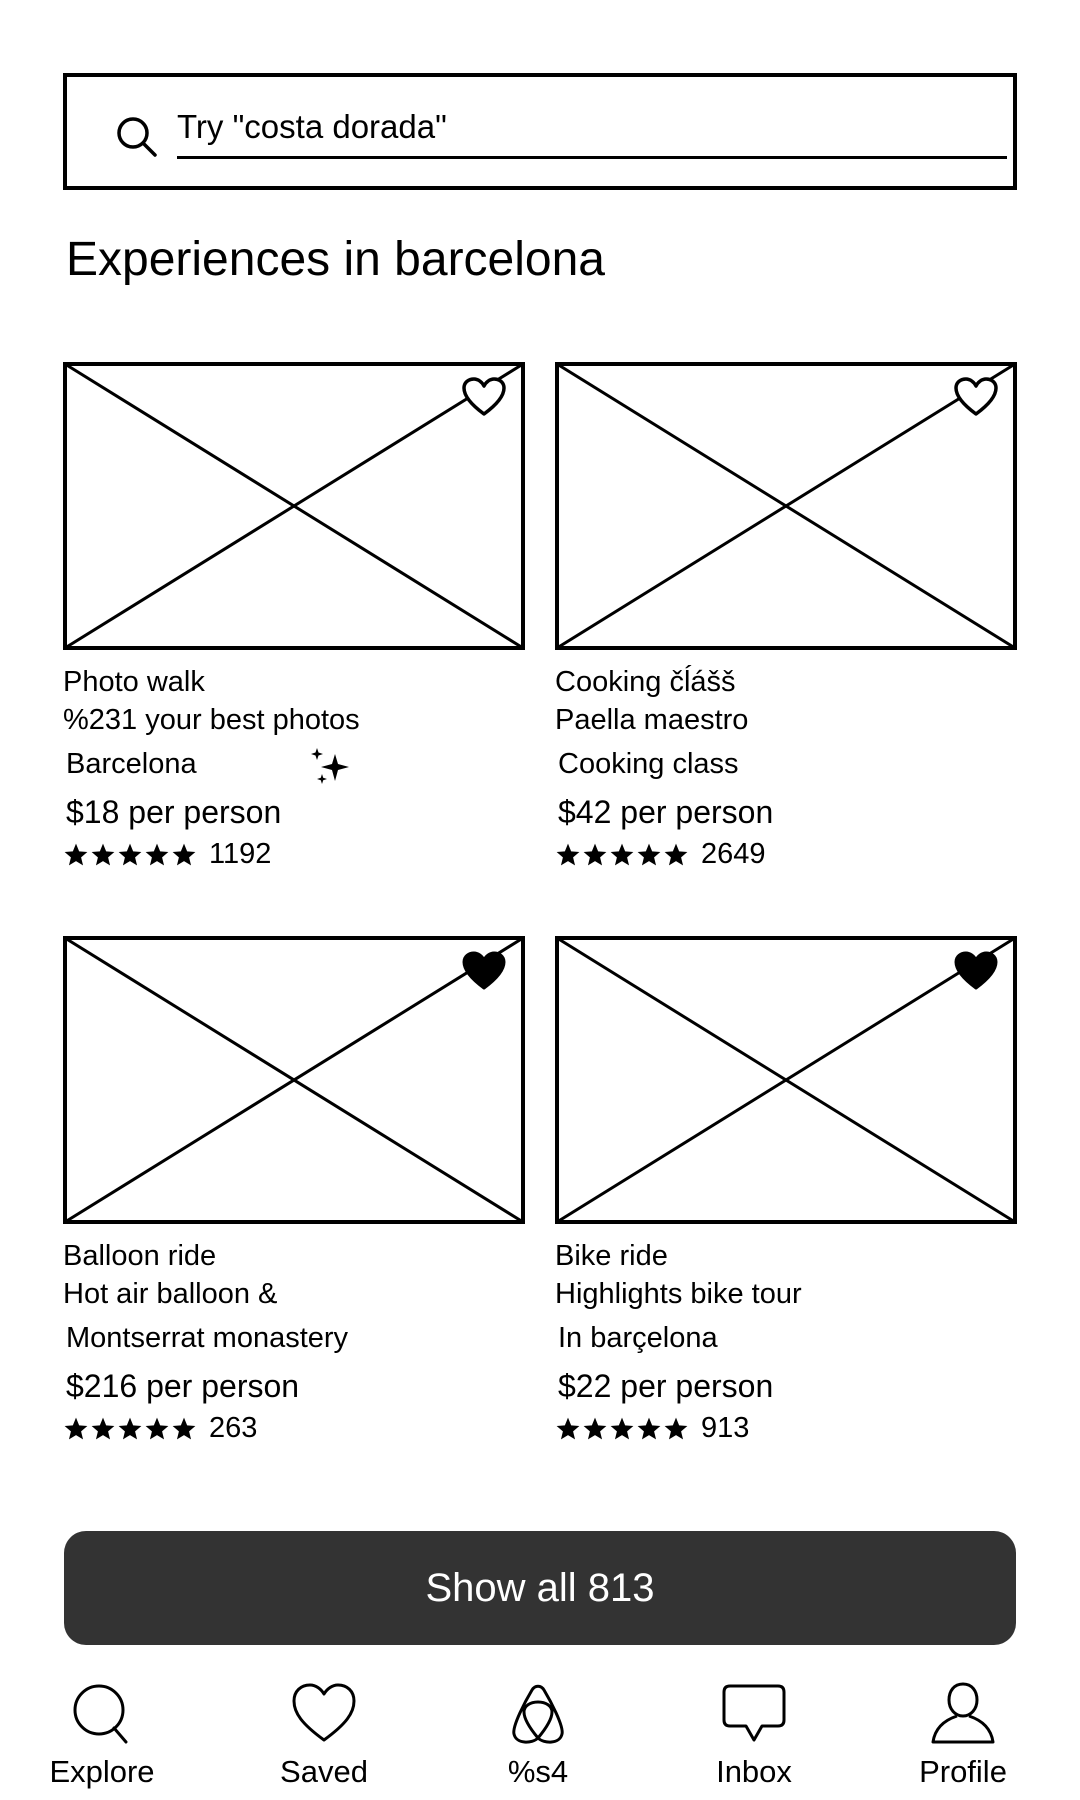 The image size is (1080, 1800). I want to click on card-subtitle: Montserrat monastery, so click(207, 1338).